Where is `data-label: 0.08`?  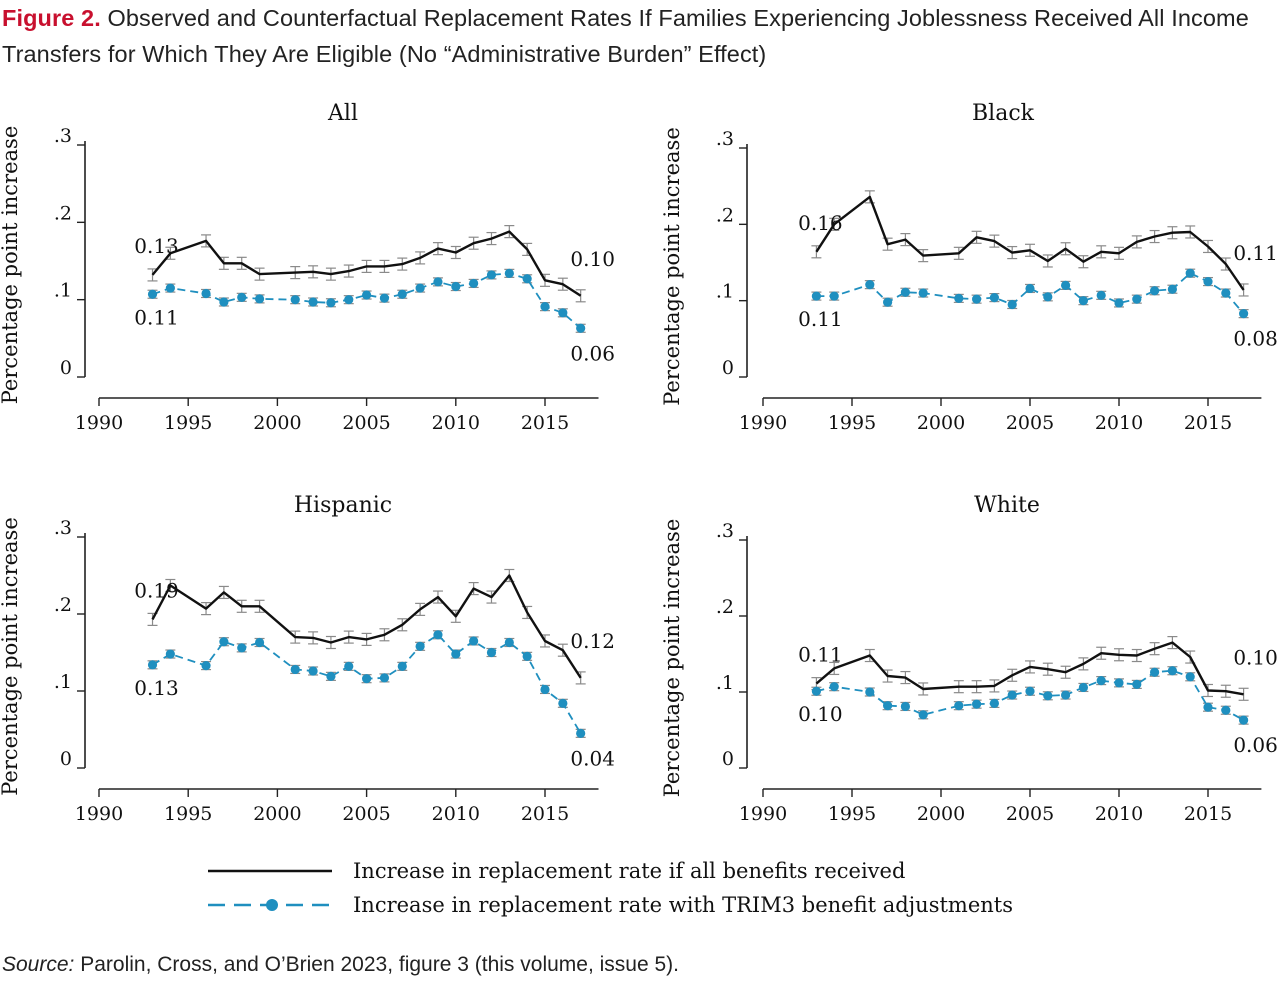 data-label: 0.08 is located at coordinates (1255, 339).